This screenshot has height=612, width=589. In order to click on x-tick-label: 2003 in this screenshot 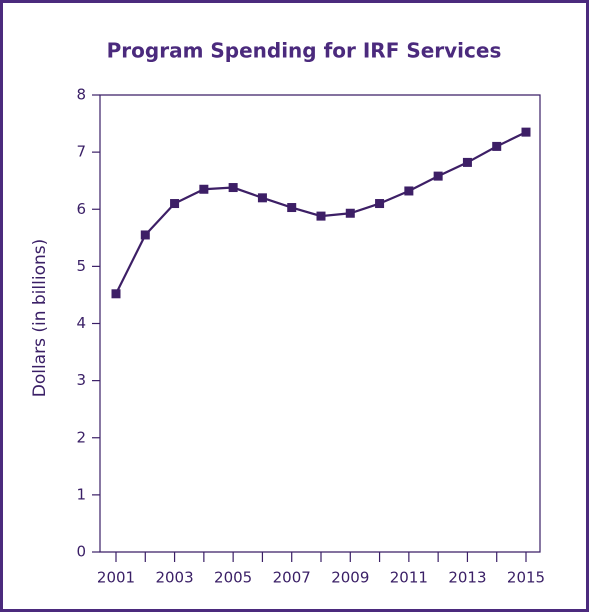, I will do `click(174, 578)`.